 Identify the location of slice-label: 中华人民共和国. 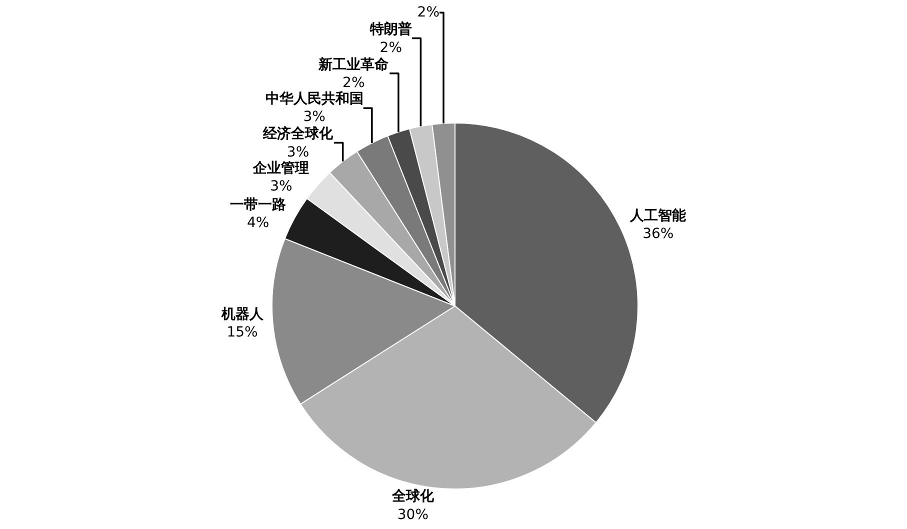
(314, 99).